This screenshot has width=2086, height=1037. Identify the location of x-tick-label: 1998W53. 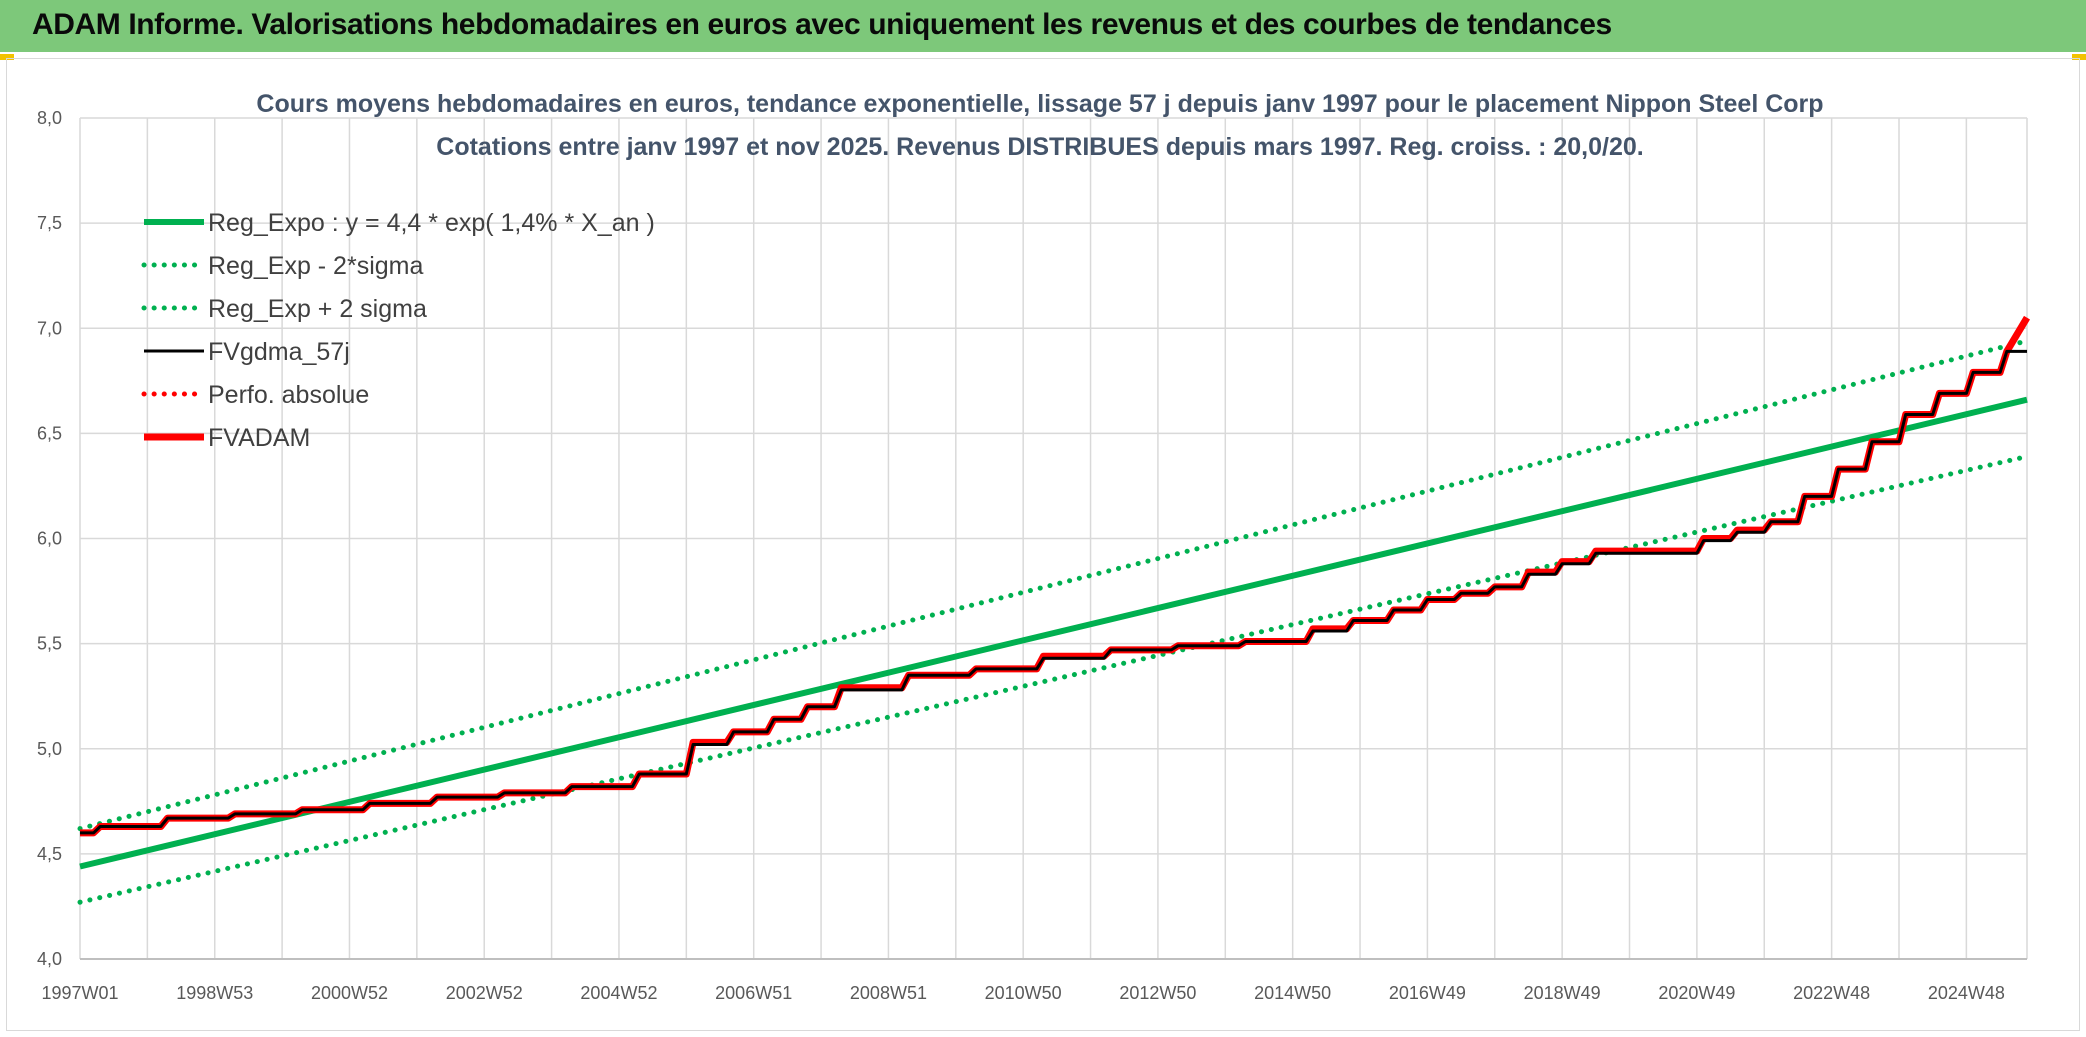
(214, 993).